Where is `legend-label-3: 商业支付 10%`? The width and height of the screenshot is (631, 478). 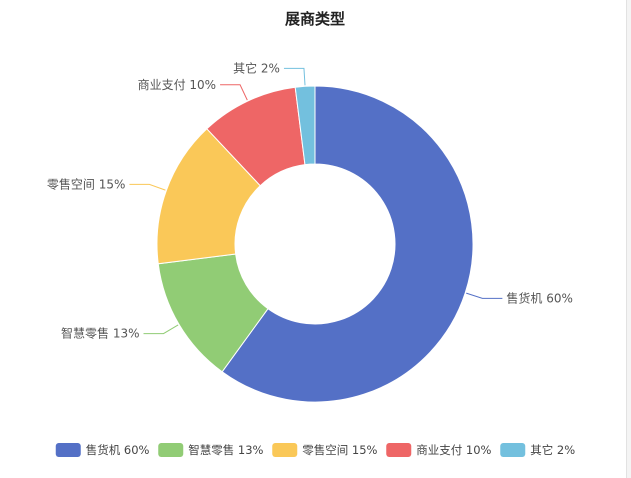 legend-label-3: 商业支付 10% is located at coordinates (453, 450).